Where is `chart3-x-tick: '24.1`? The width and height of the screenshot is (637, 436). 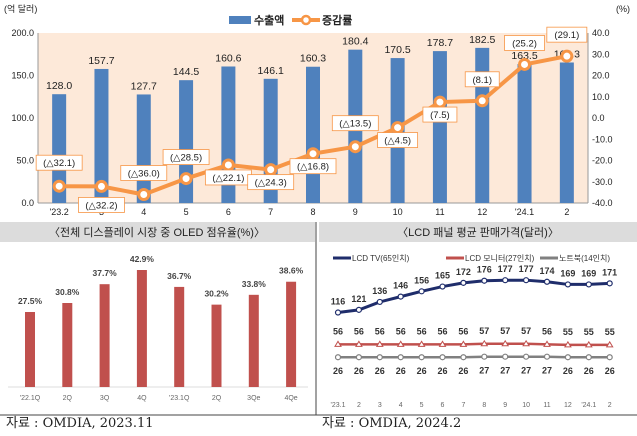
chart3-x-tick: '24.1 is located at coordinates (588, 405).